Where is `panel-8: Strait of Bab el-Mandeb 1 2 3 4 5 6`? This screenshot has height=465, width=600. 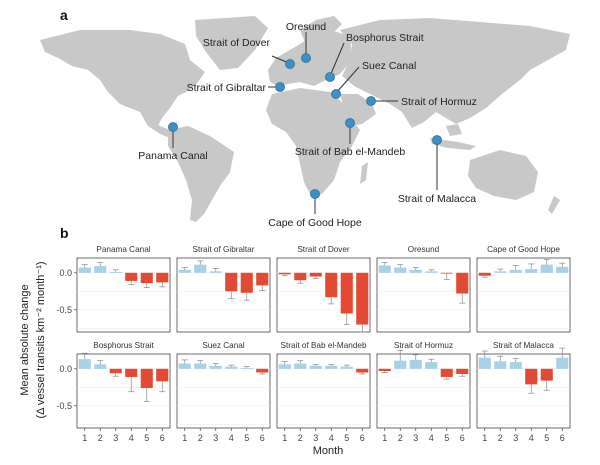 panel-8: Strait of Bab el-Mandeb 1 2 3 4 5 6 is located at coordinates (323, 392).